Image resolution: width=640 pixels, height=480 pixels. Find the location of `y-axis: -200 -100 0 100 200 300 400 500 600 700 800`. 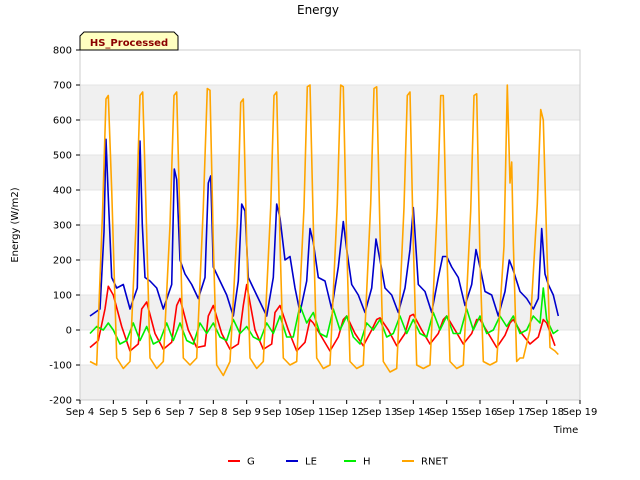

y-axis: -200 -100 0 100 200 300 400 500 600 700 800 is located at coordinates (64, 226).